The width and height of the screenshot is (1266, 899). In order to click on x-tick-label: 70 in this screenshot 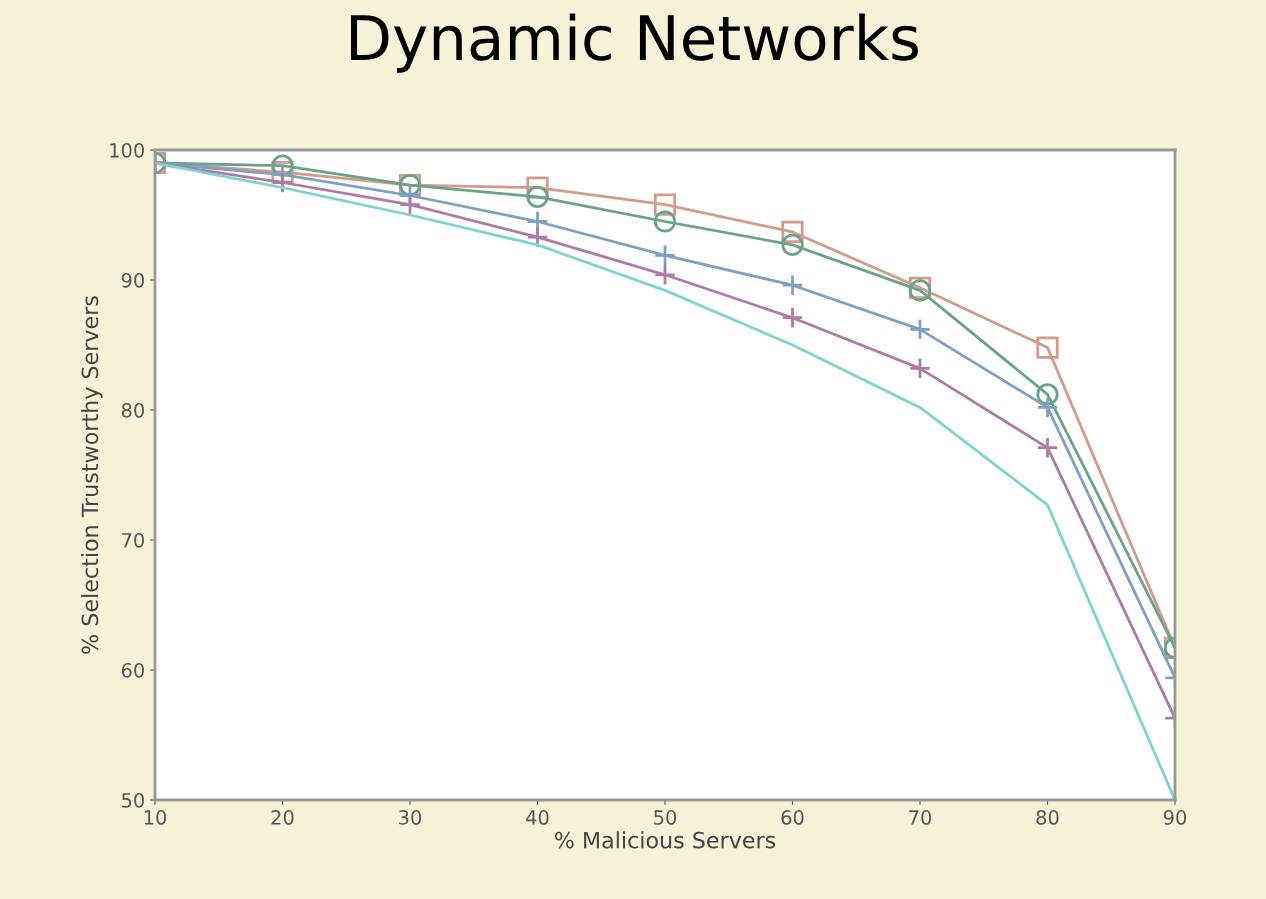, I will do `click(920, 817)`.